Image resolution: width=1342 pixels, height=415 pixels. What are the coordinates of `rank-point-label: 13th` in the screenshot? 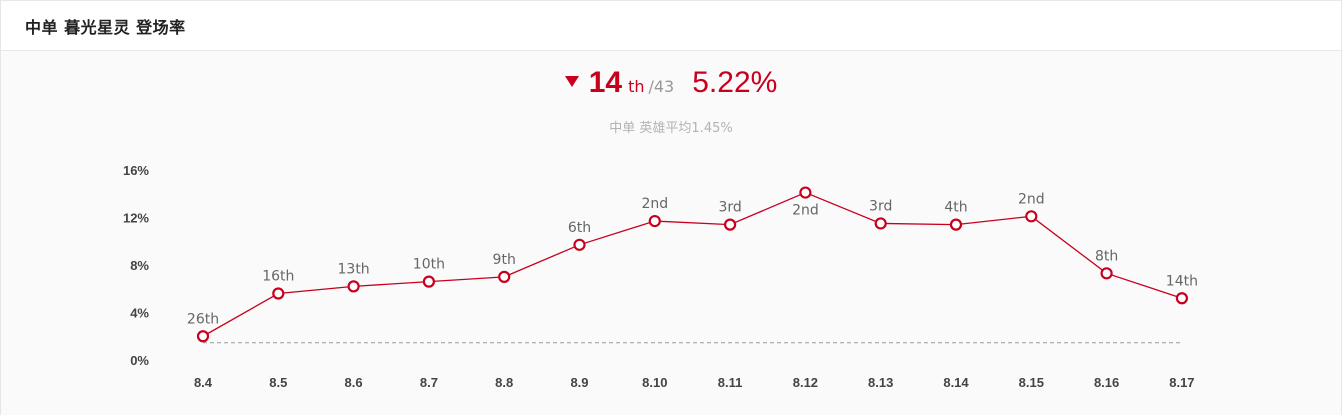 It's located at (354, 269).